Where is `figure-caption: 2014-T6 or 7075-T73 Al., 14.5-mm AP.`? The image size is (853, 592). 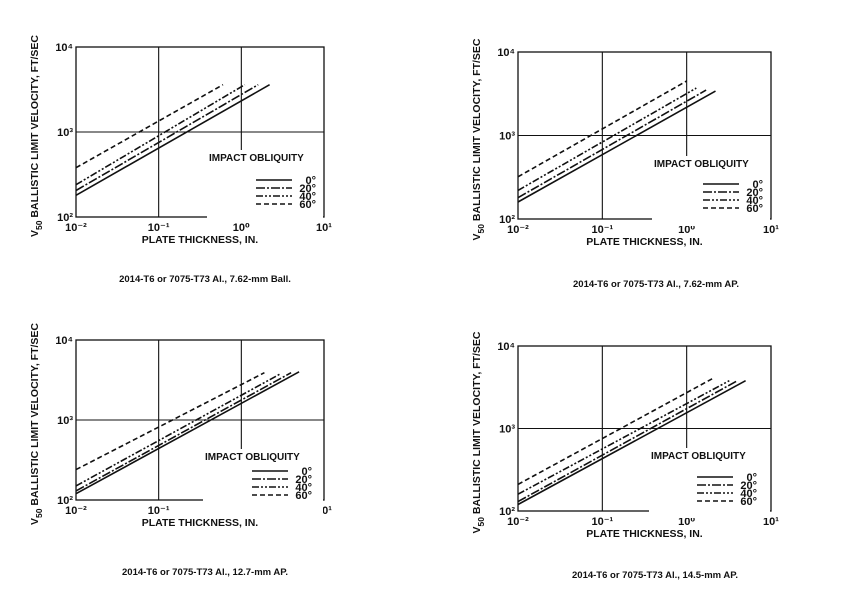
figure-caption: 2014-T6 or 7075-T73 Al., 14.5-mm AP. is located at coordinates (655, 575).